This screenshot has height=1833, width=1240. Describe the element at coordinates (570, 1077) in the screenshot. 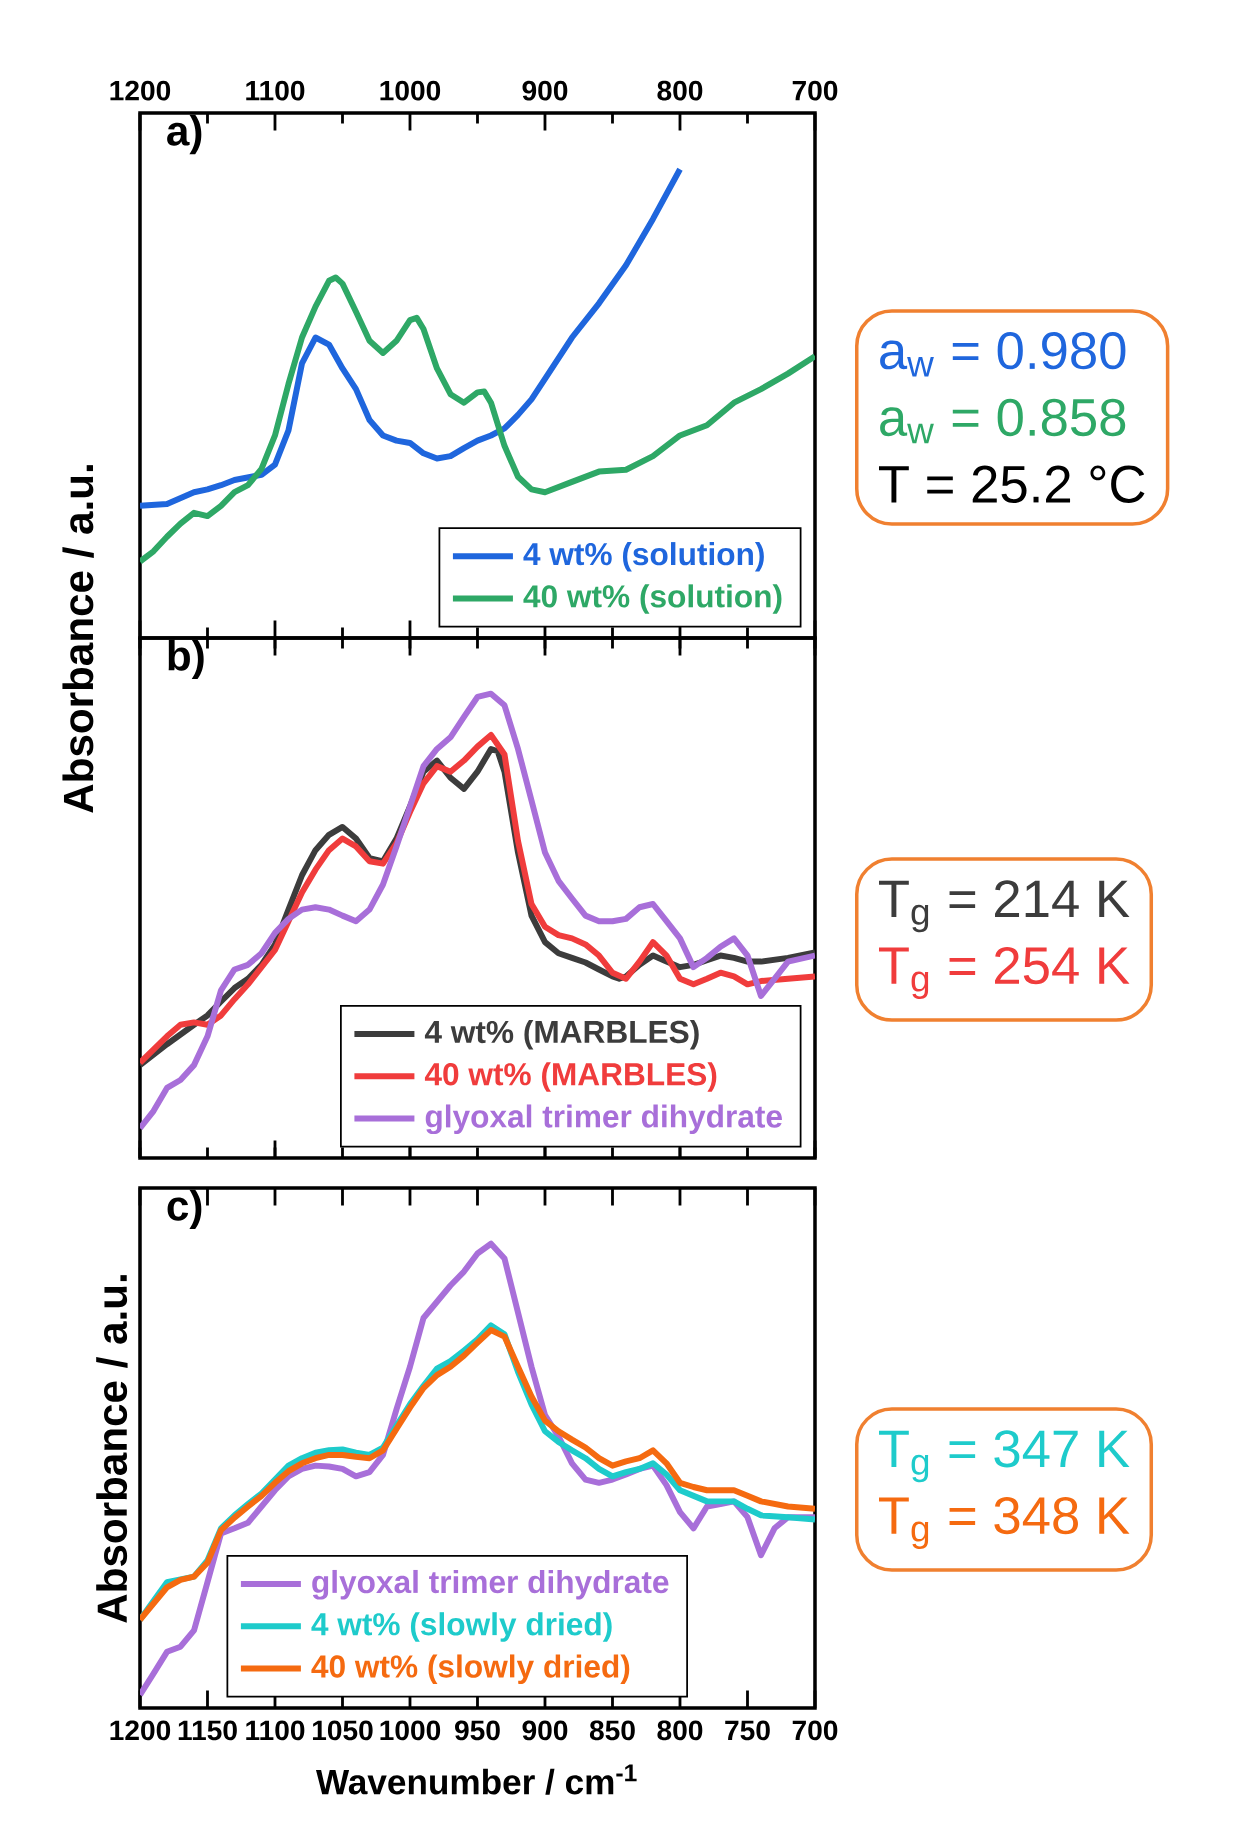

I see `legend-label: 40 wt% (MARBLES)` at that location.